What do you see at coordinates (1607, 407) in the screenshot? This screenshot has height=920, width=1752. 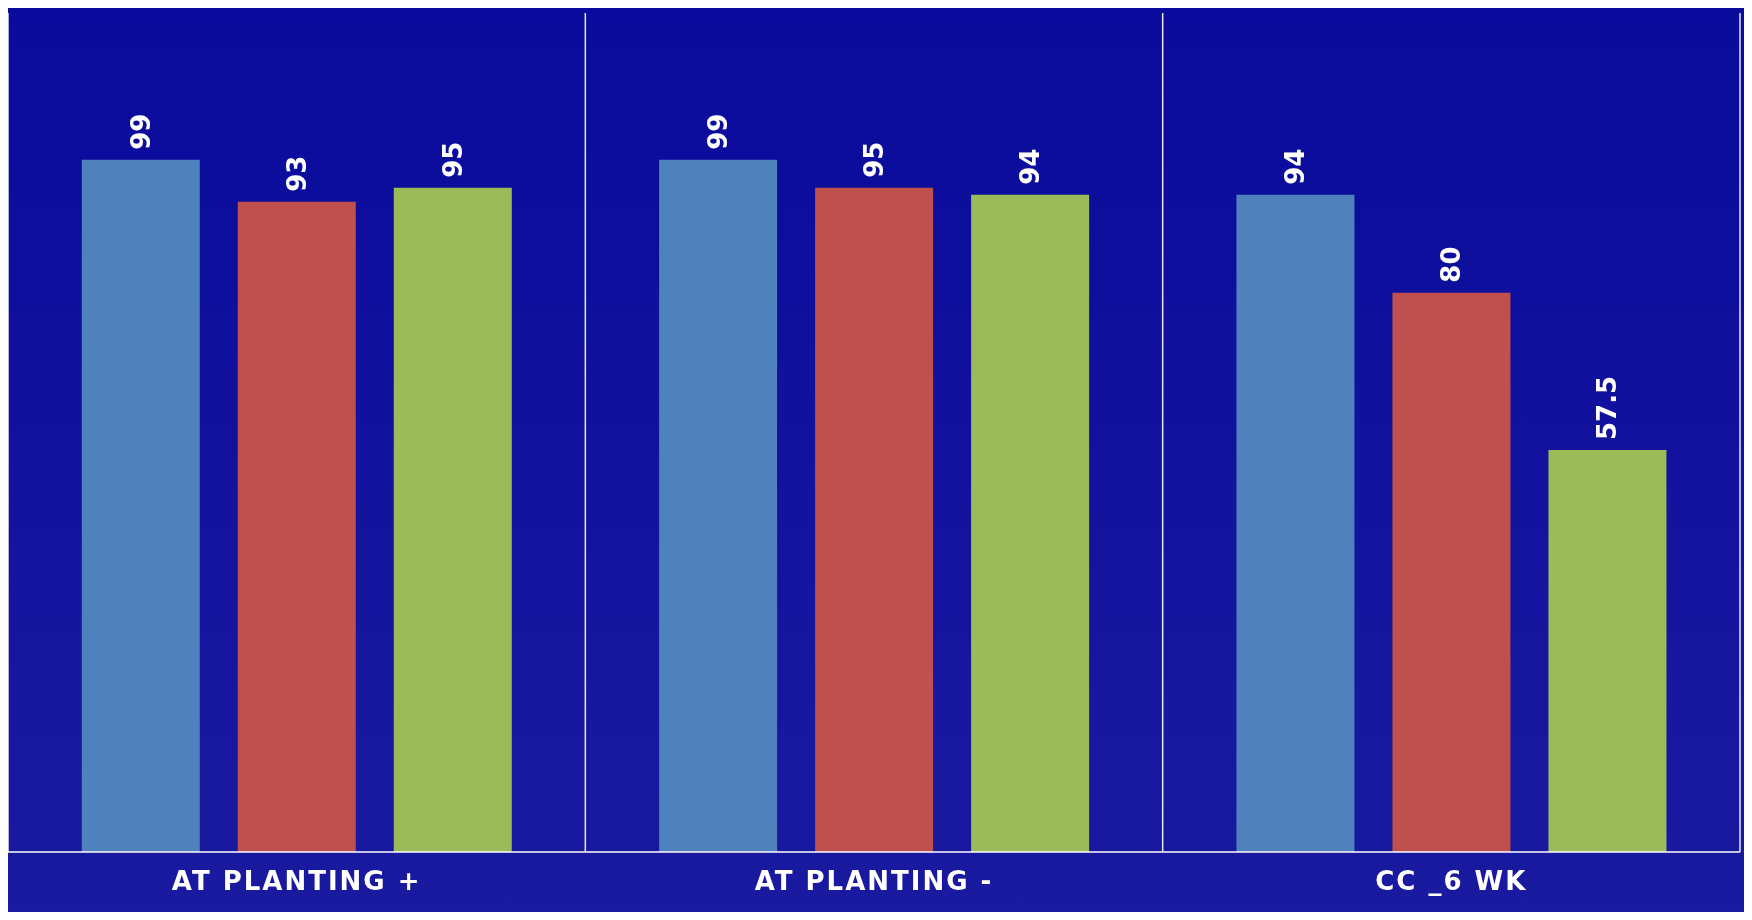 I see `data-label: 57.5` at bounding box center [1607, 407].